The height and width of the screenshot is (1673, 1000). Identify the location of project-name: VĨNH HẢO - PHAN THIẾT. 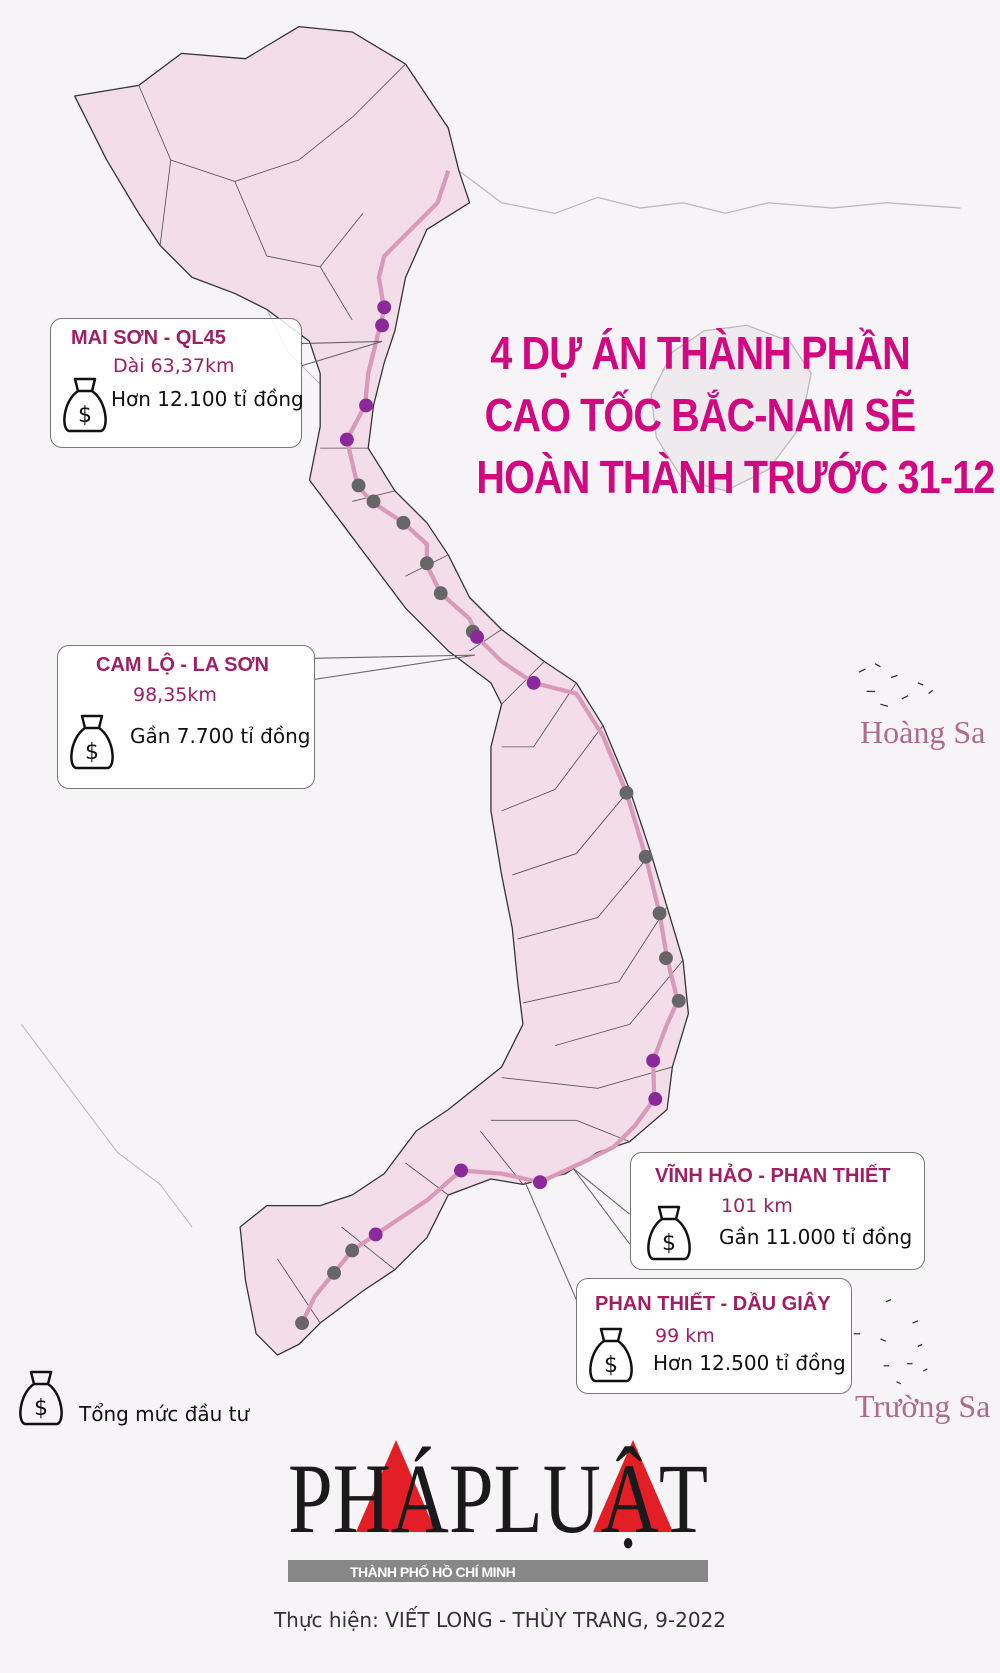
(773, 1176).